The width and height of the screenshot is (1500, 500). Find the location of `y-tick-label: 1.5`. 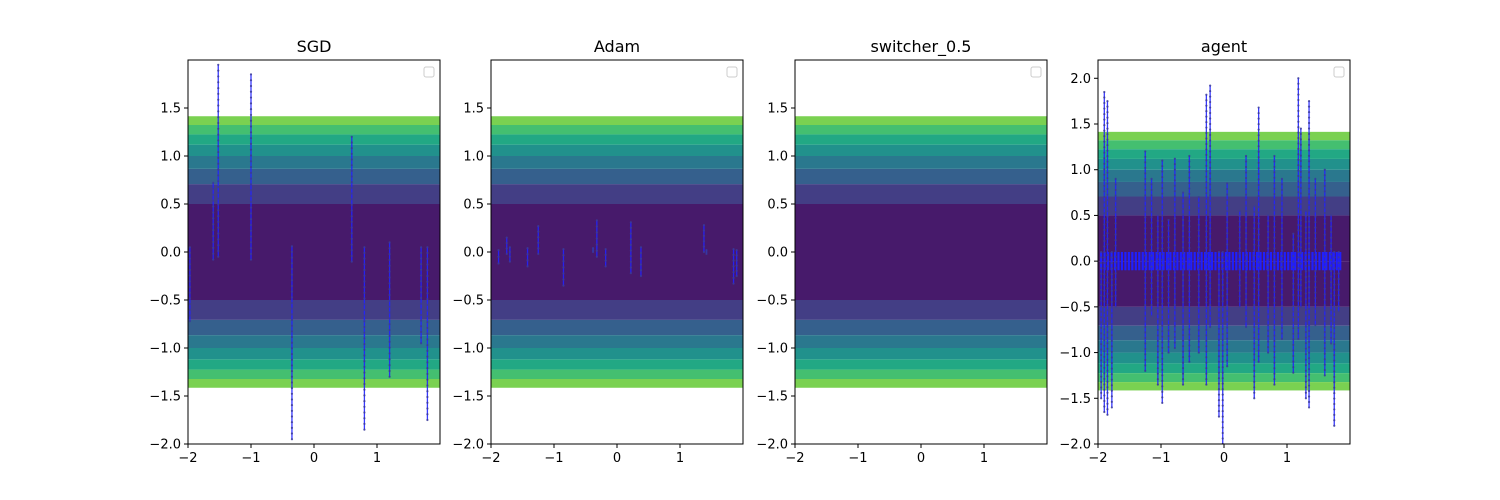

y-tick-label: 1.5 is located at coordinates (1080, 125).